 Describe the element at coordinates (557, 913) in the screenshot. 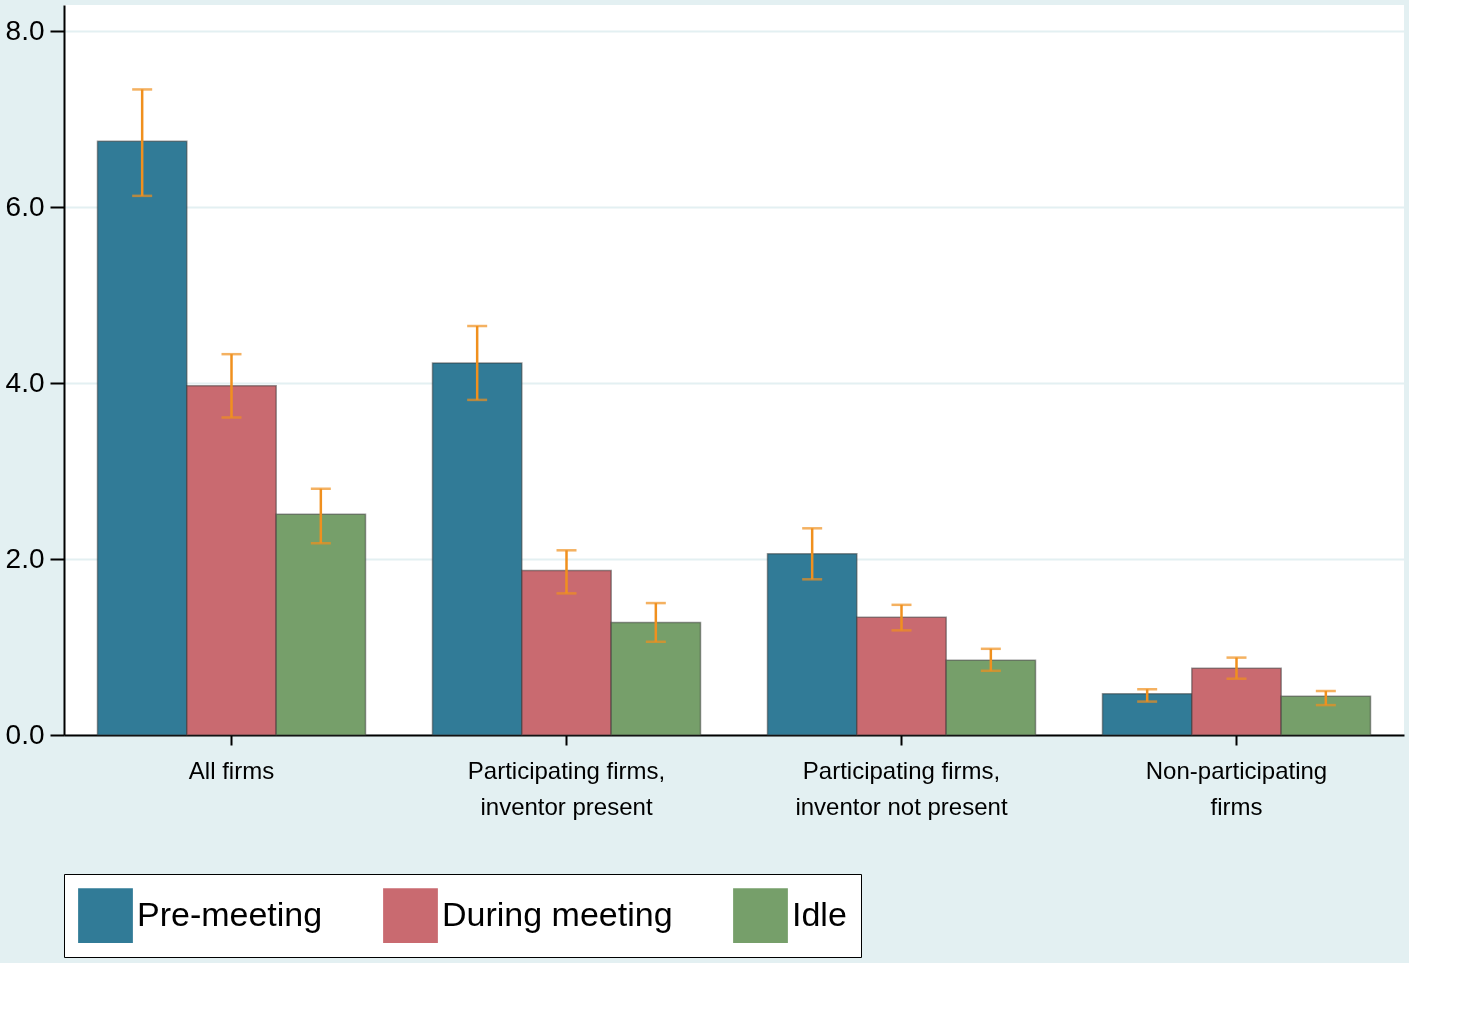

I see `legend-label: During meeting` at that location.